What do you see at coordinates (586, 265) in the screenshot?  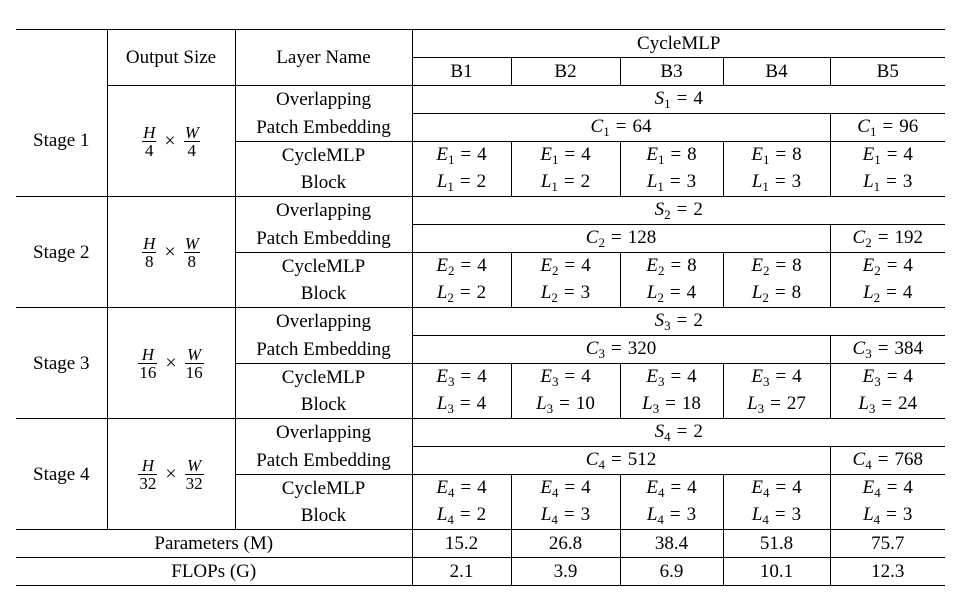 I see `stage-2-expansion-b2-value: 4` at bounding box center [586, 265].